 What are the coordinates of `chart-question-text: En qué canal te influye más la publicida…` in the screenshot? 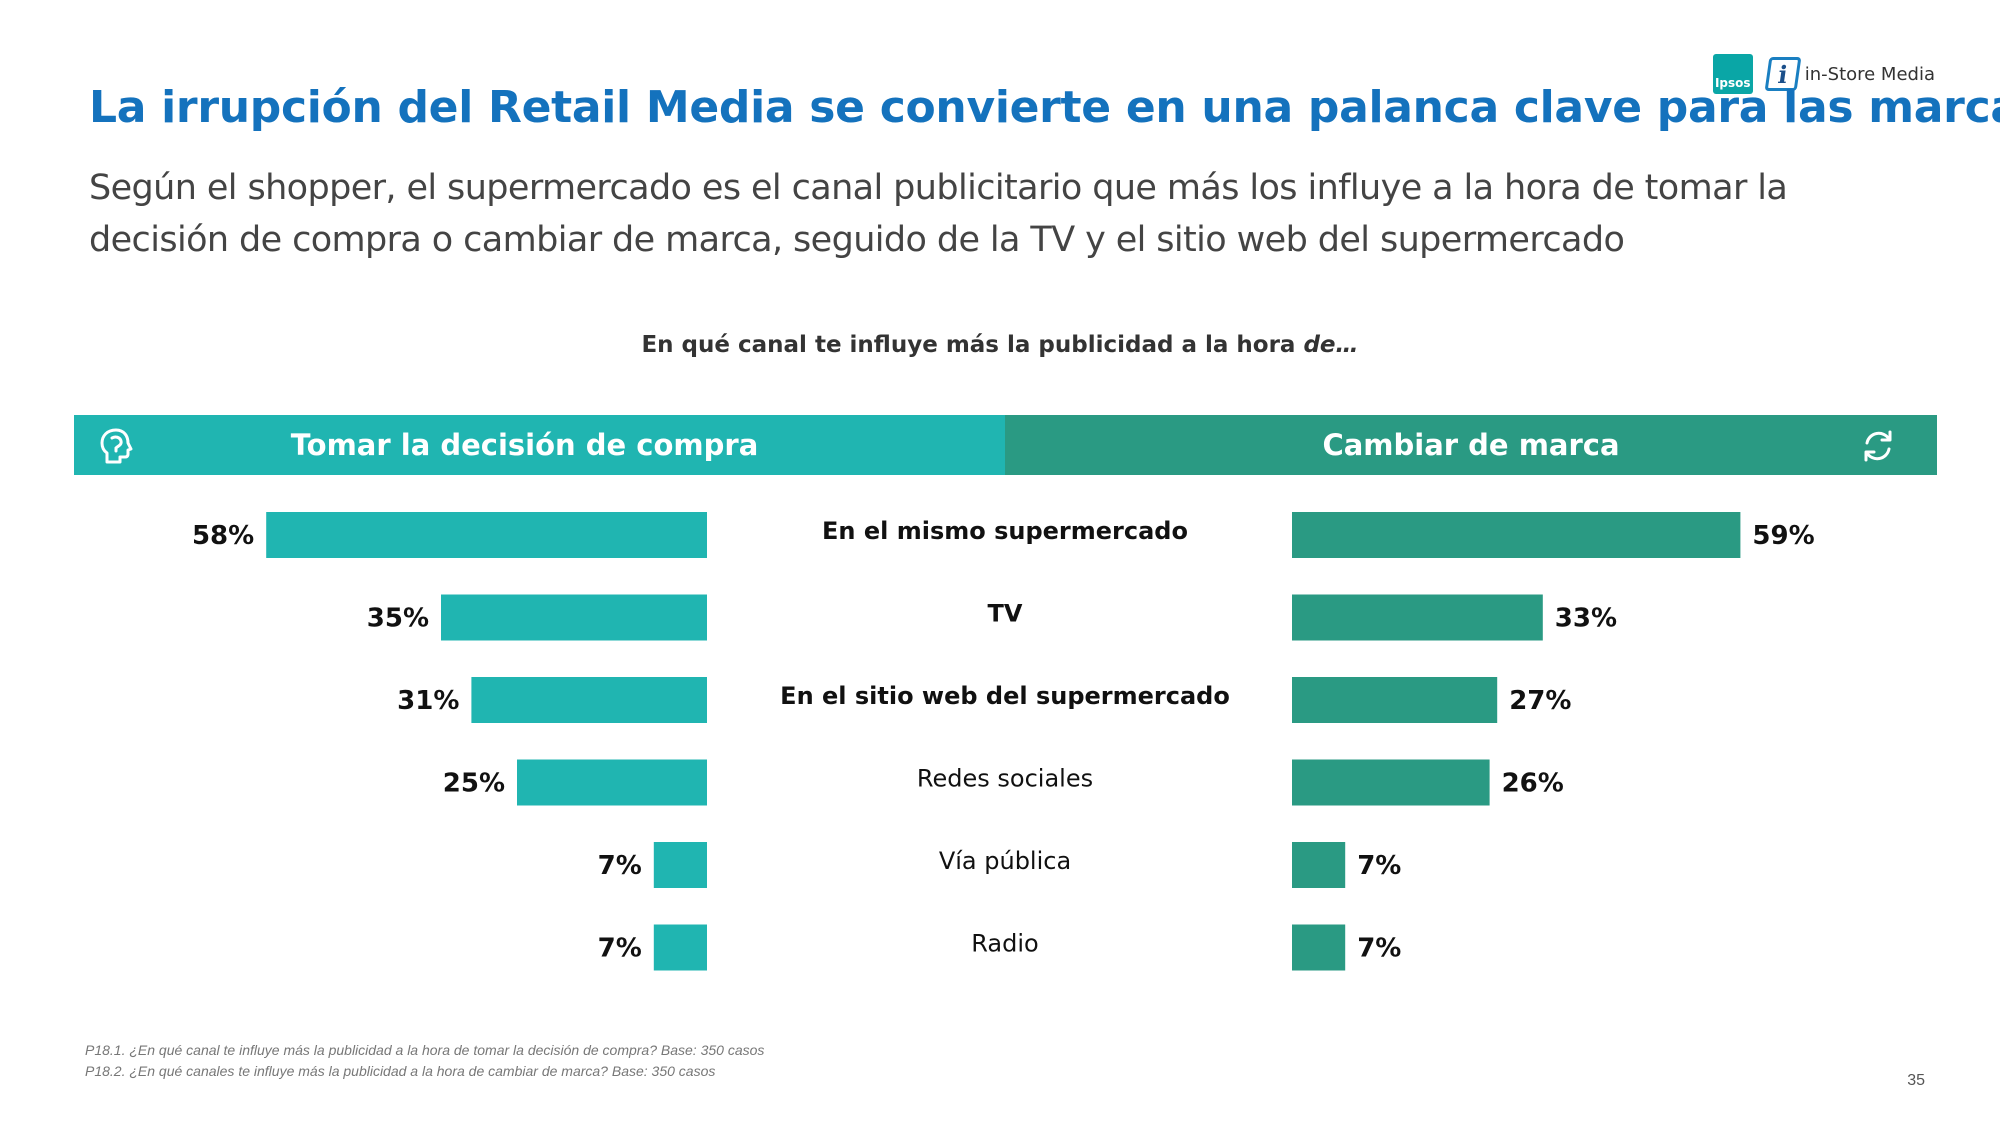 It's located at (972, 345).